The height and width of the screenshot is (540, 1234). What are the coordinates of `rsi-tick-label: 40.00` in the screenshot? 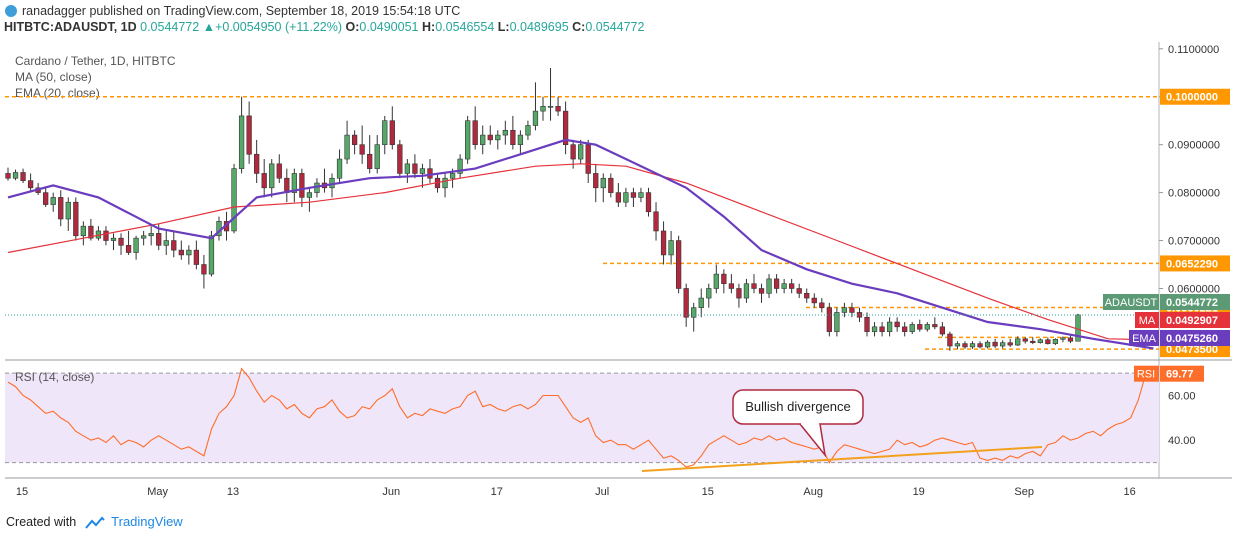 It's located at (1182, 441).